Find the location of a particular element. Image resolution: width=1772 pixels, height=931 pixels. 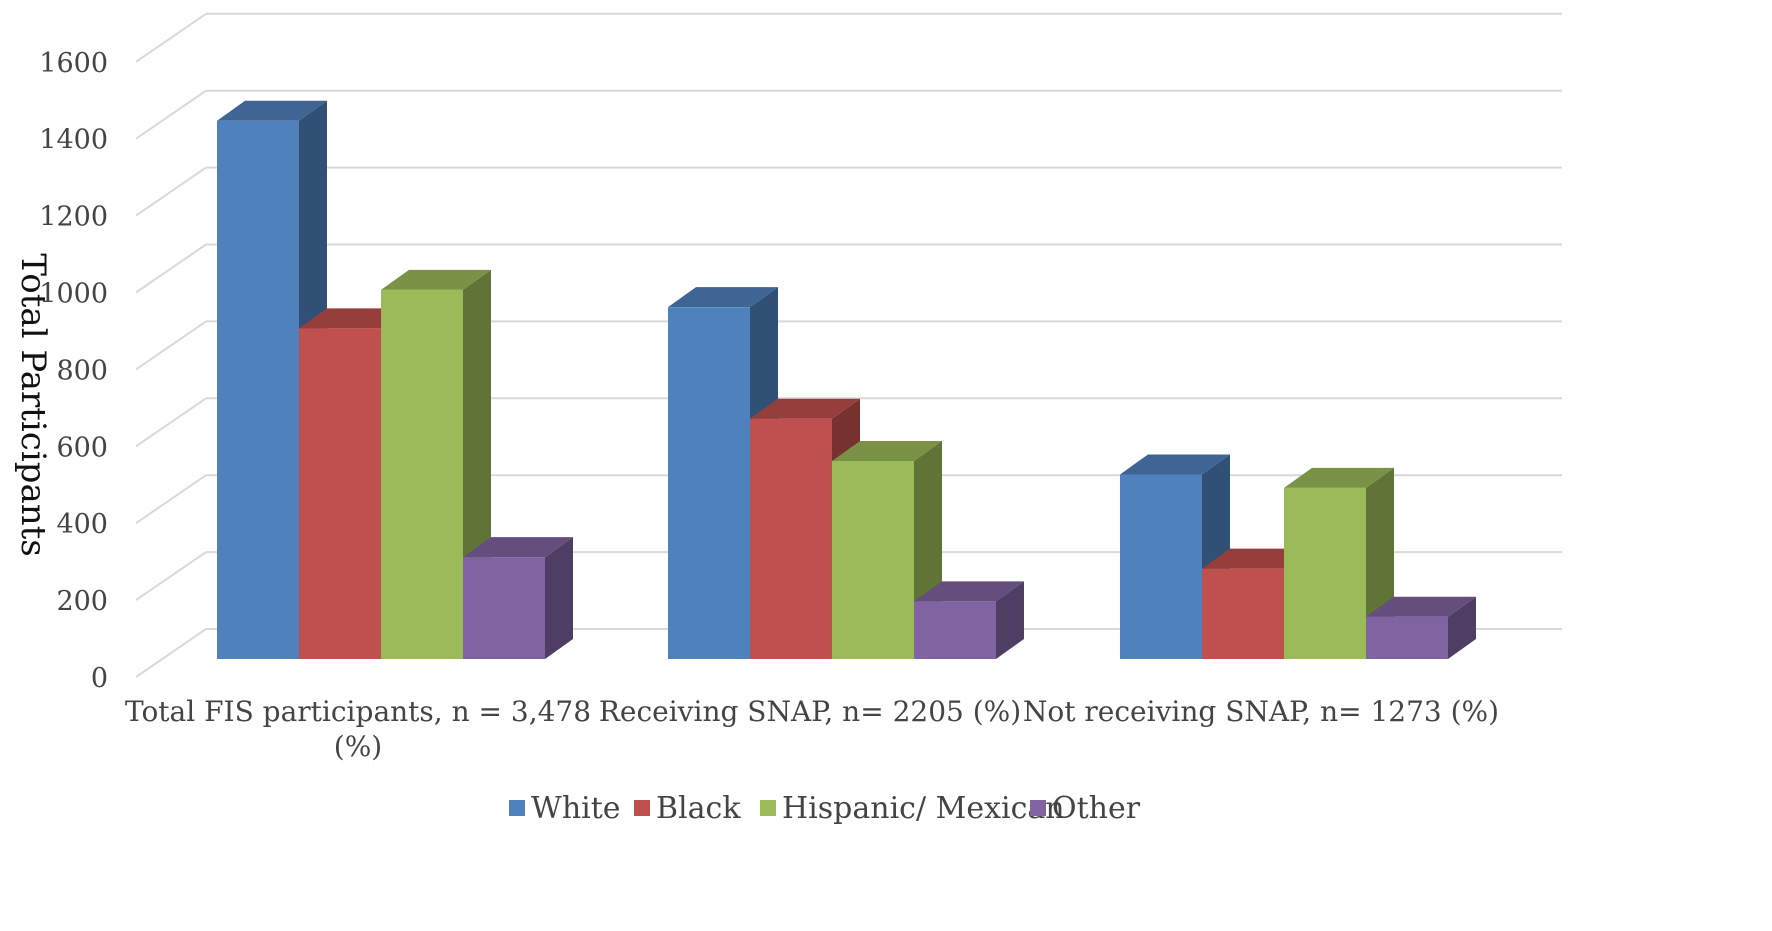

legend-item: White is located at coordinates (565, 808).